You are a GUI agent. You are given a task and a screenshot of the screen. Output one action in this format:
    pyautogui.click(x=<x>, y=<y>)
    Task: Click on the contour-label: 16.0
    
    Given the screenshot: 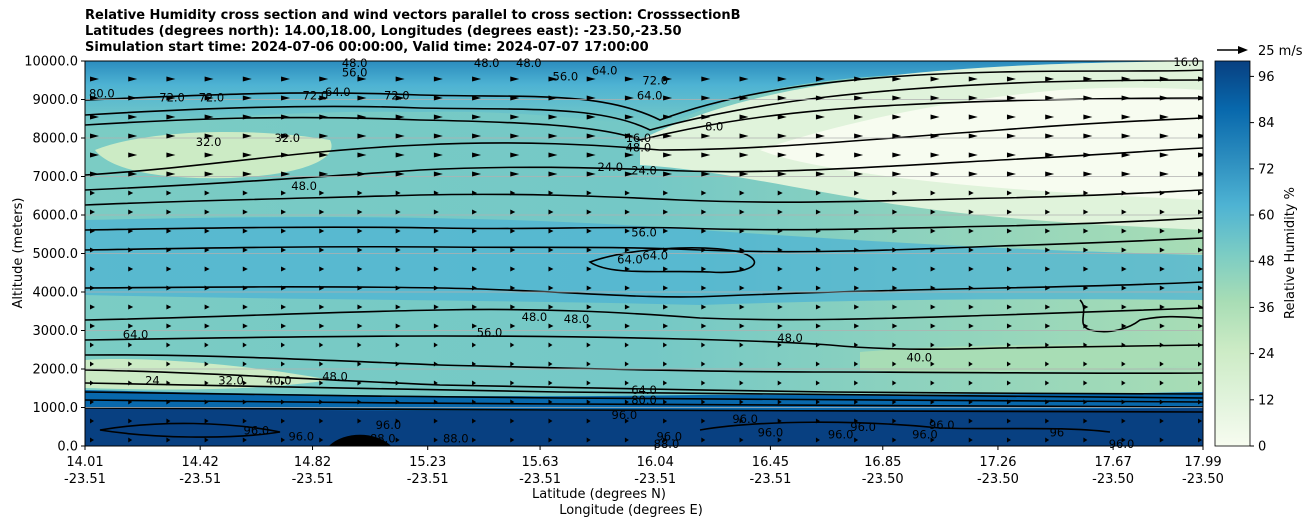 What is the action you would take?
    pyautogui.click(x=1186, y=62)
    